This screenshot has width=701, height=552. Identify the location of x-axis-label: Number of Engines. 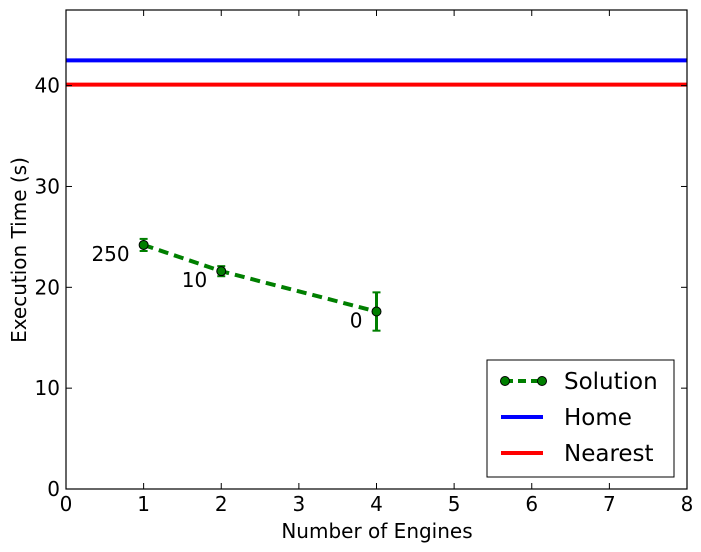
(376, 531).